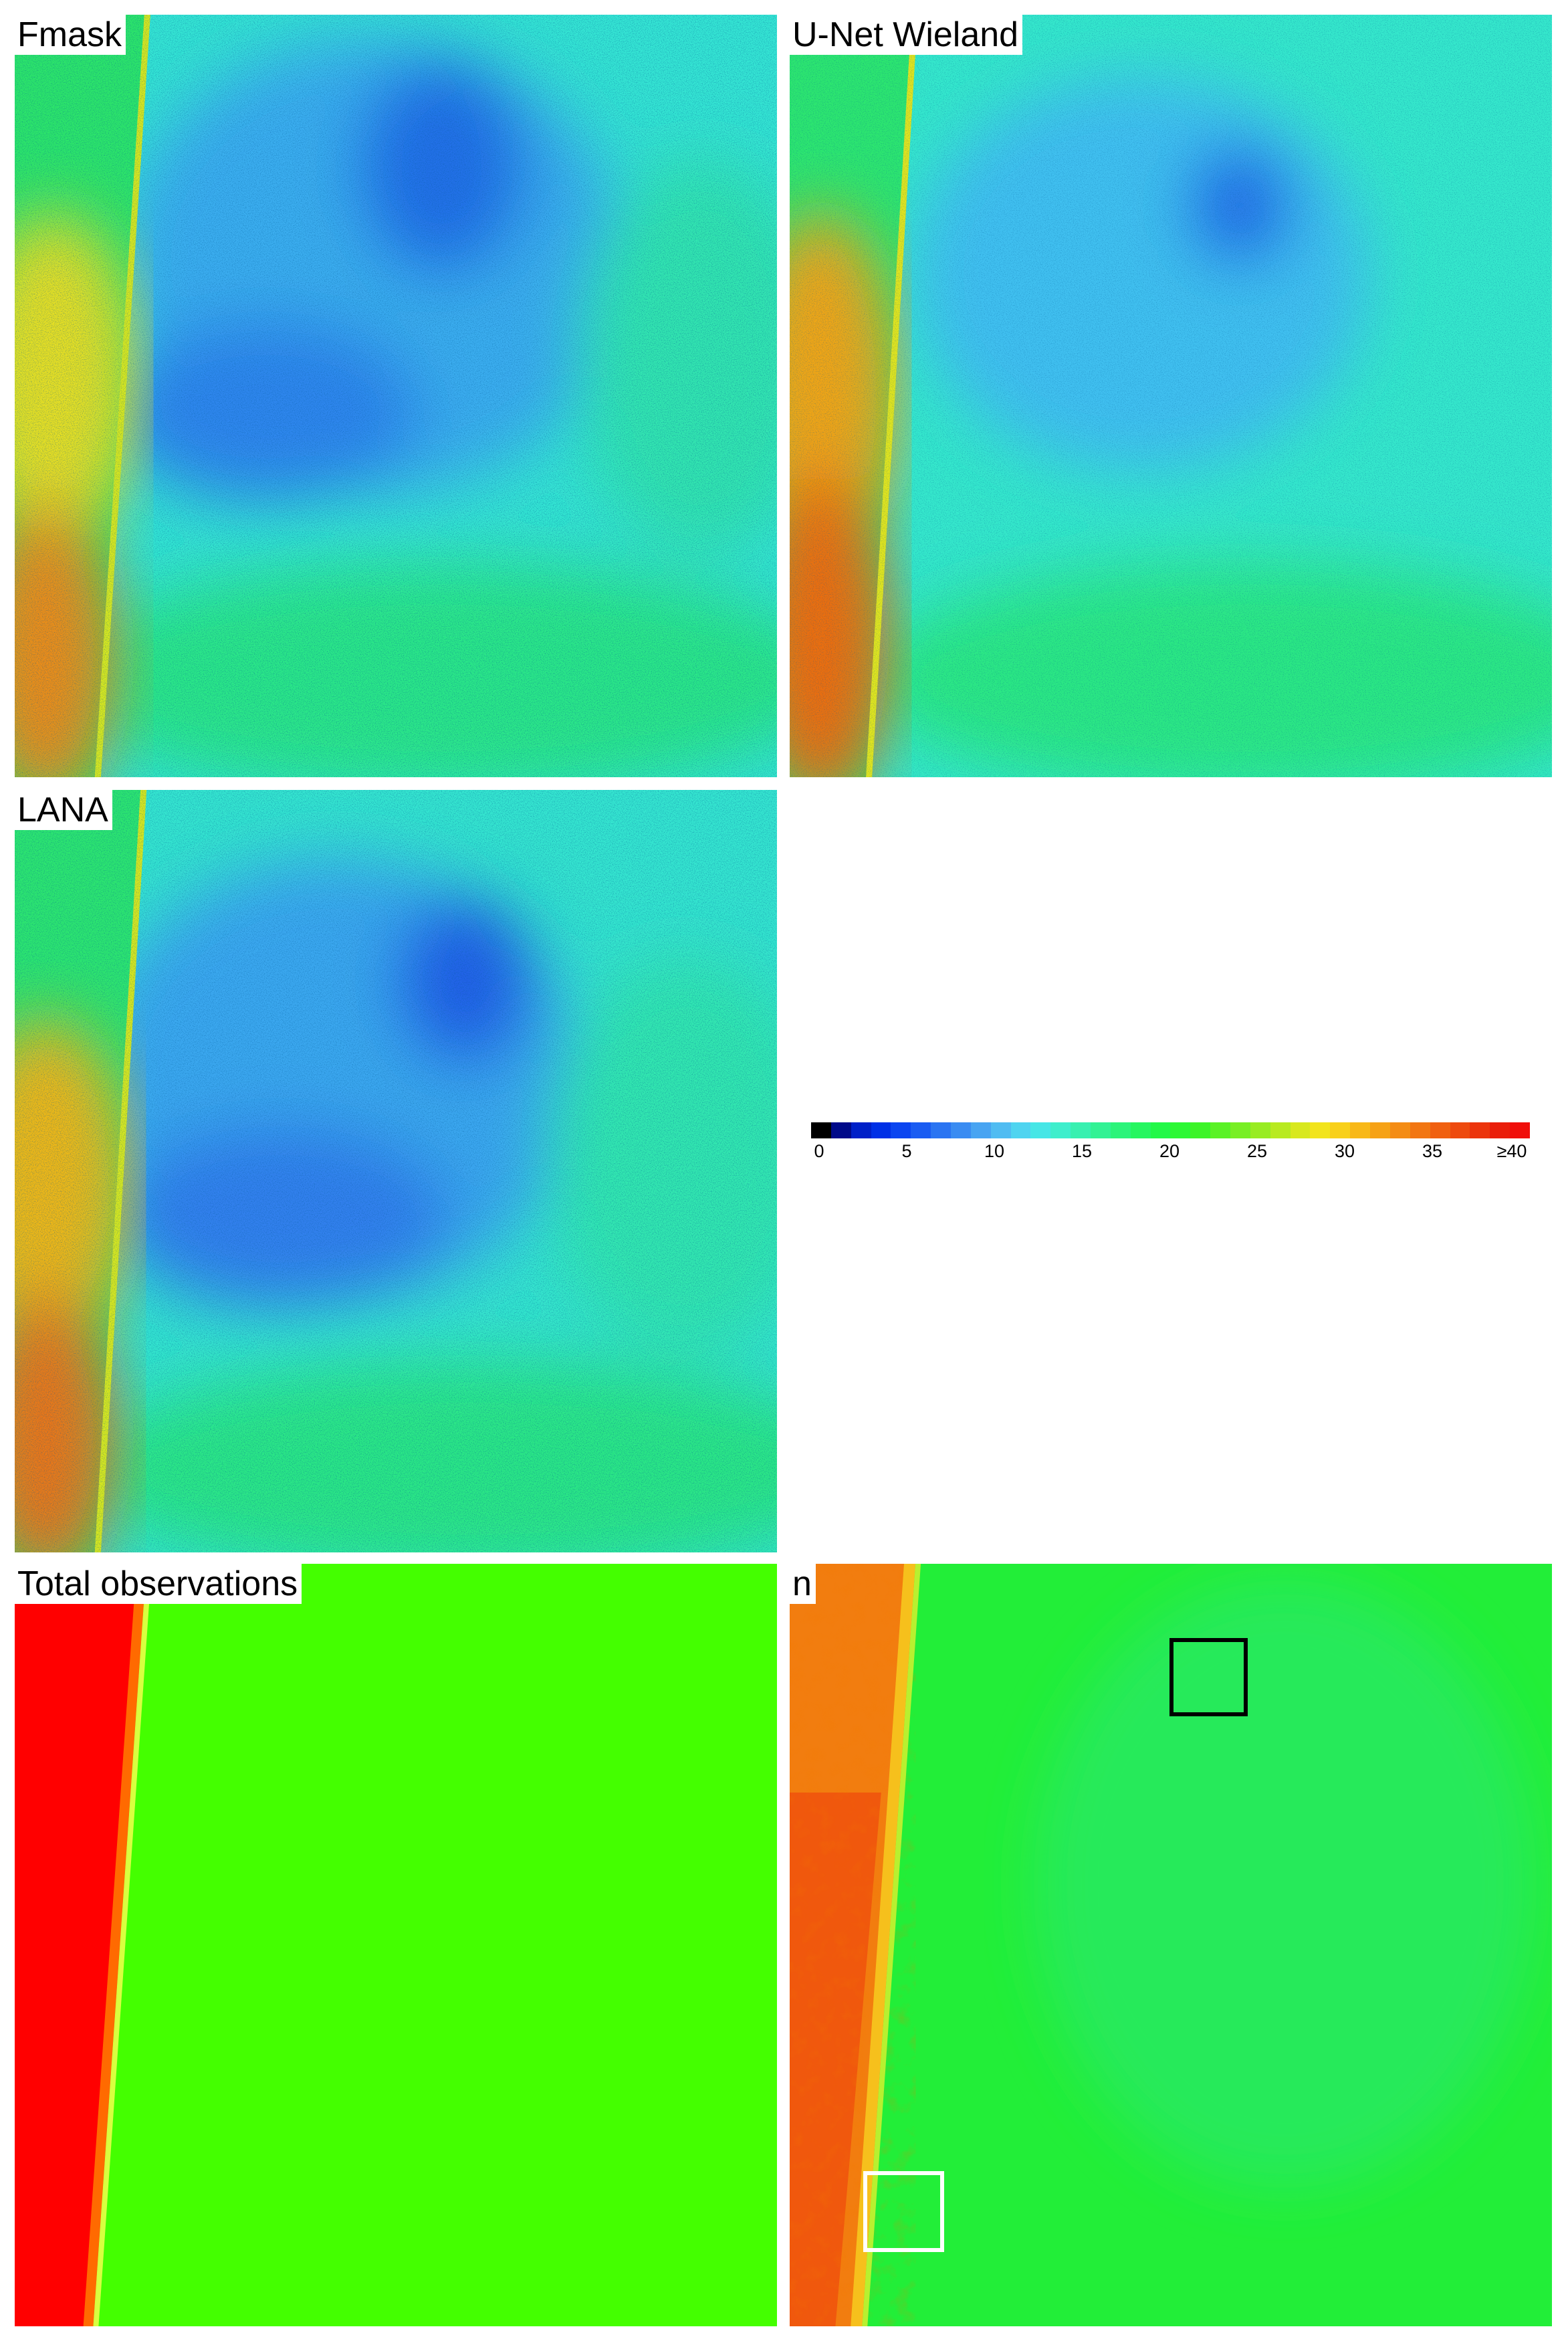  What do you see at coordinates (1432, 1151) in the screenshot?
I see `colorbar-tick: 35` at bounding box center [1432, 1151].